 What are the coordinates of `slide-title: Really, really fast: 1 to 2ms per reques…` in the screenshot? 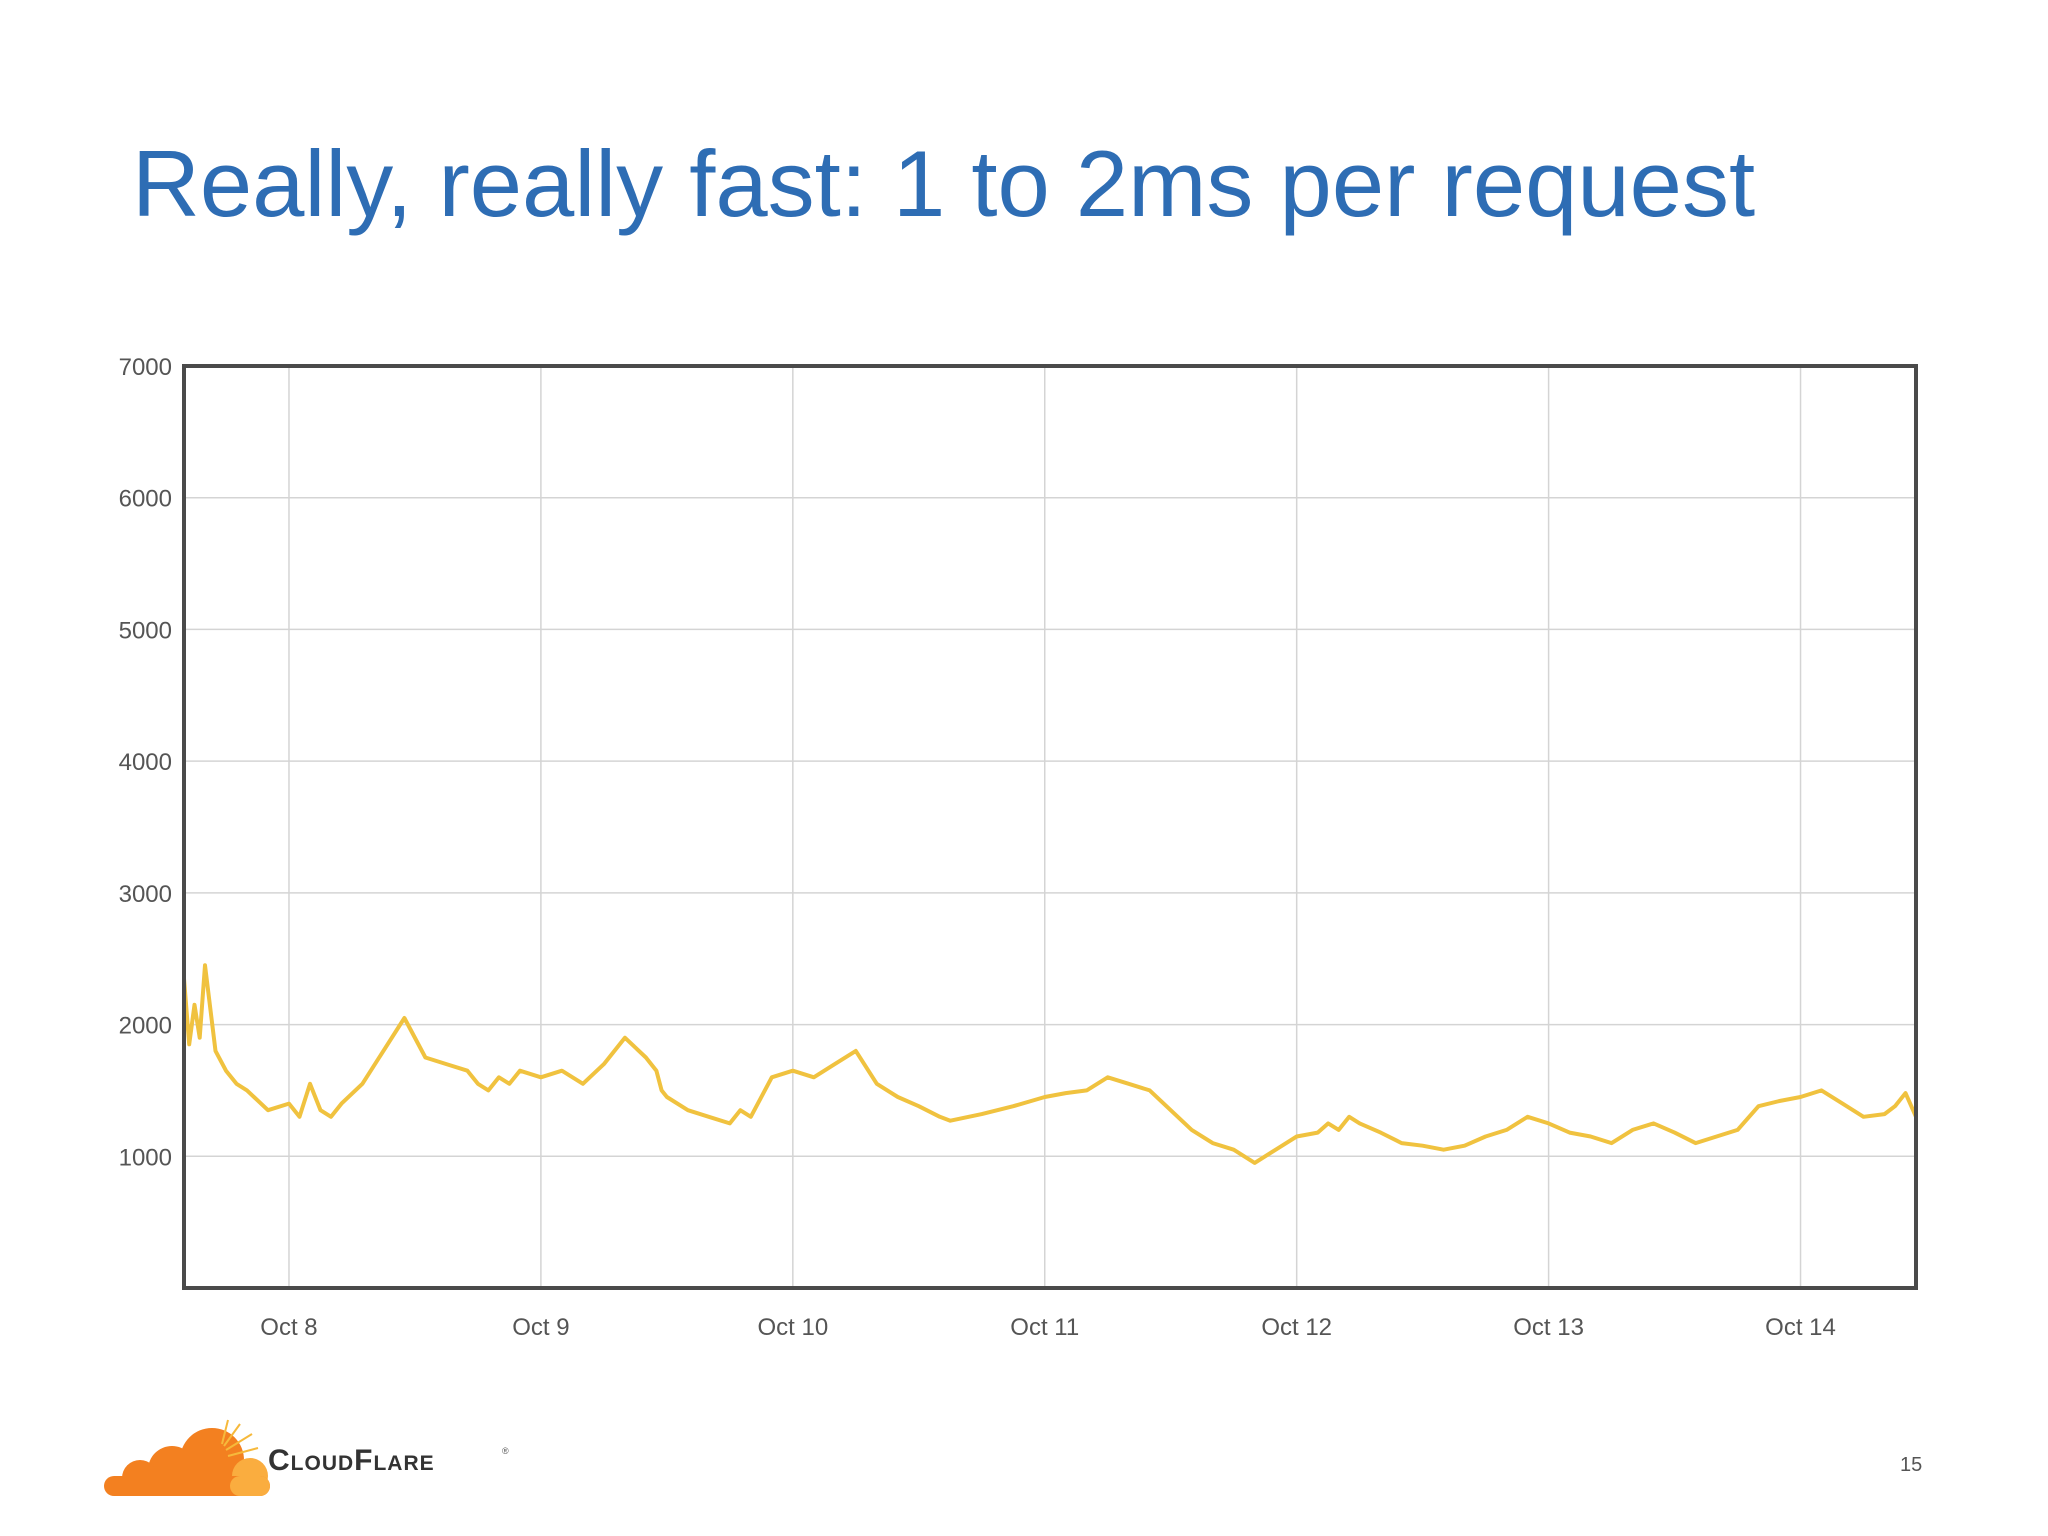 It's located at (944, 183).